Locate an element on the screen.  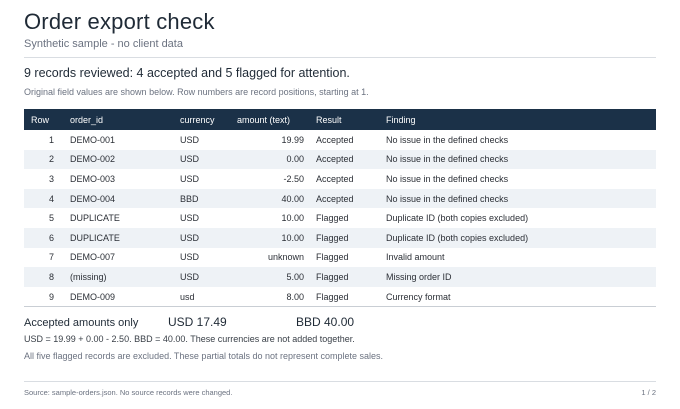
page-title: Order export check is located at coordinates (119, 21).